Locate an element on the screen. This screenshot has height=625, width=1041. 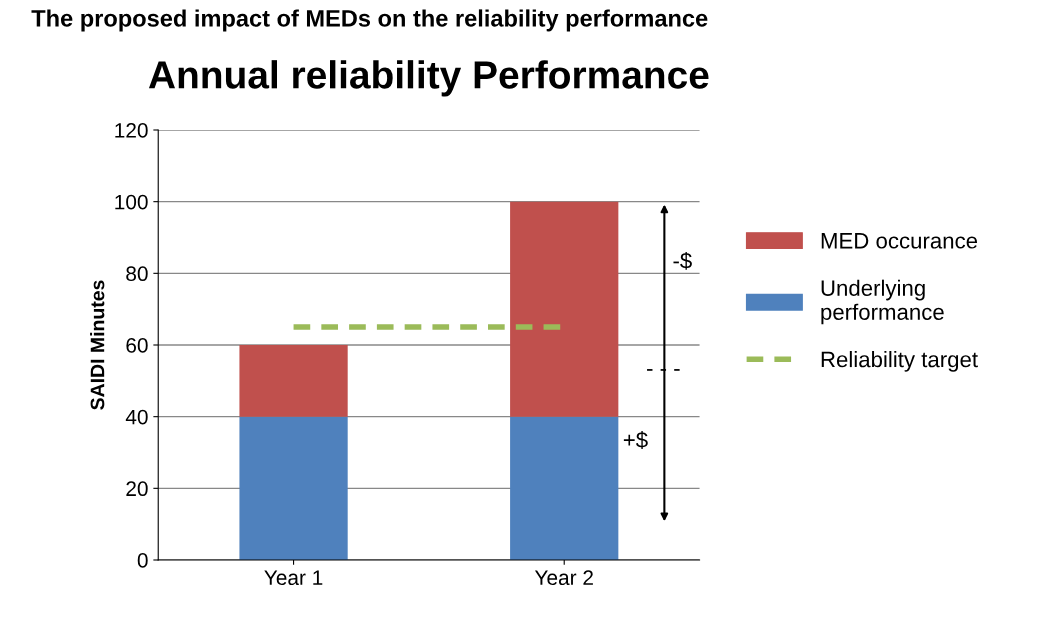
legend-label: Reliability target is located at coordinates (899, 361).